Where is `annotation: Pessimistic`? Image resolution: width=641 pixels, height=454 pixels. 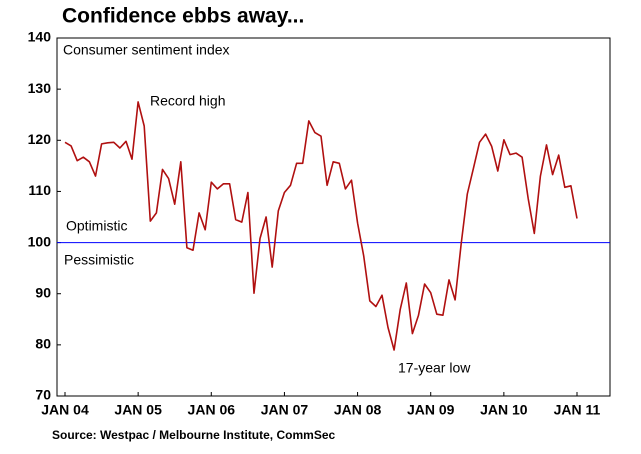
annotation: Pessimistic is located at coordinates (99, 260).